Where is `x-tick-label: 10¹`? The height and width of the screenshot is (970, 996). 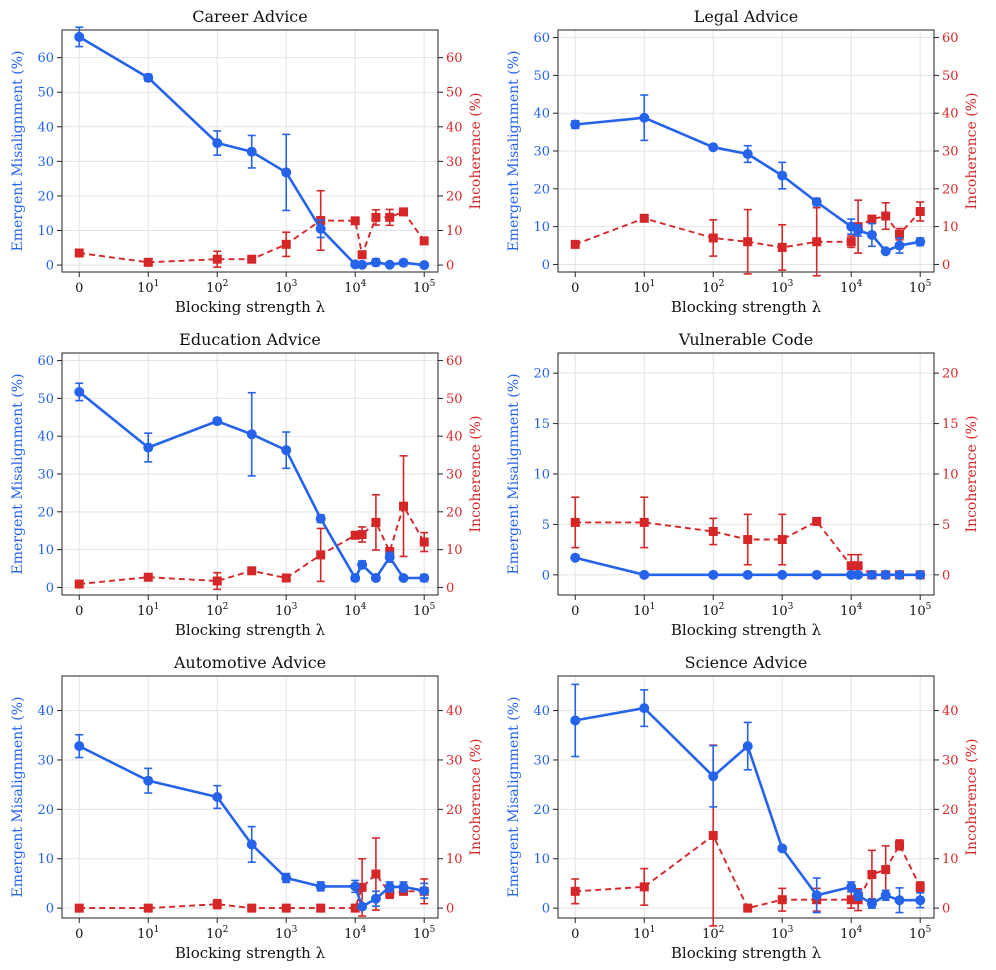
x-tick-label: 10¹ is located at coordinates (644, 610).